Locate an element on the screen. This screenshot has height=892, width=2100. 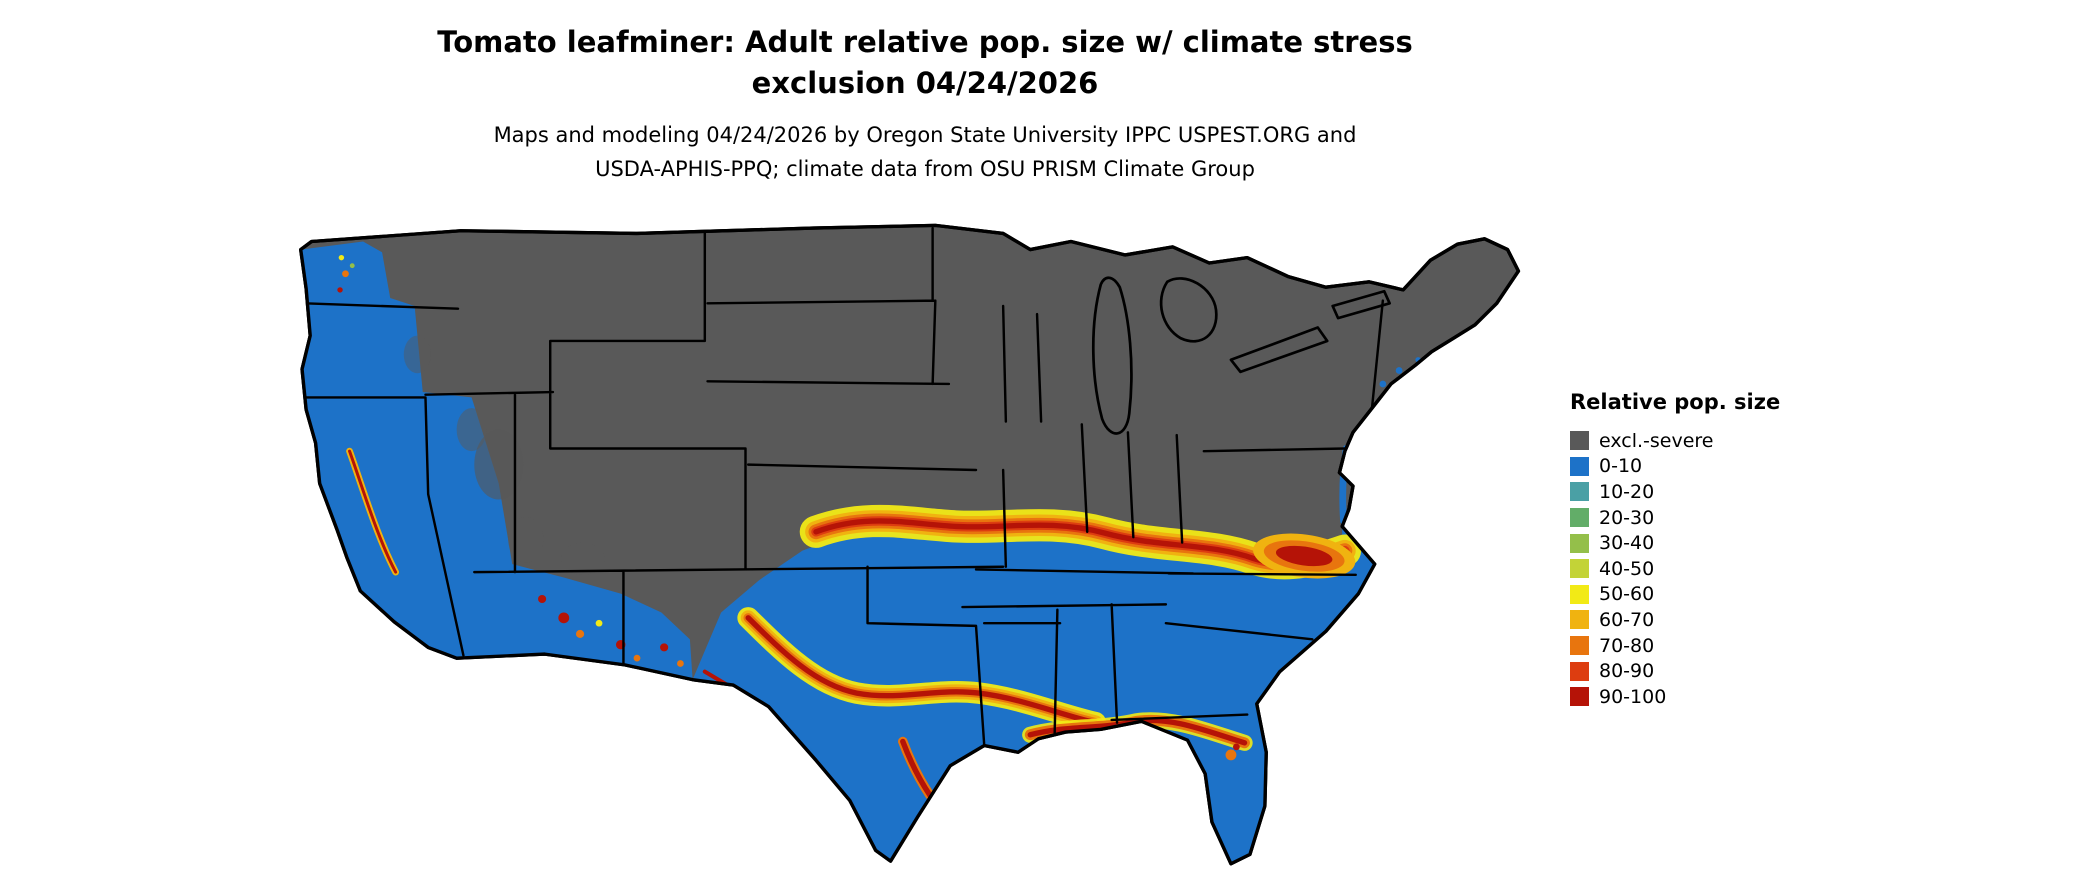
map-florida-hotspots is located at coordinates (1232, 752).